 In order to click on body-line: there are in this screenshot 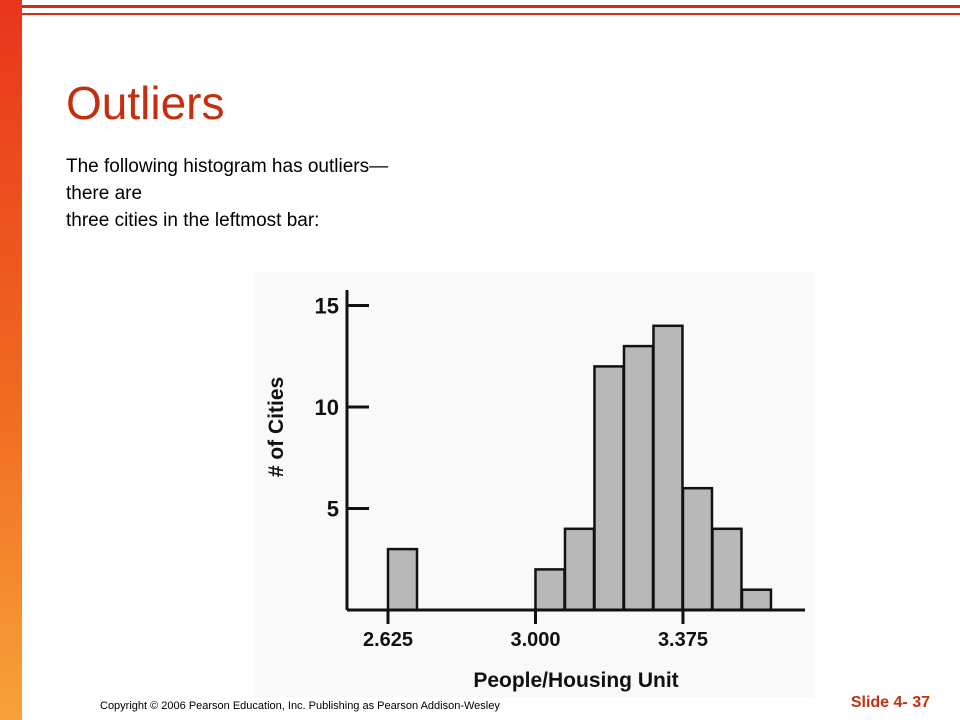, I will do `click(104, 193)`.